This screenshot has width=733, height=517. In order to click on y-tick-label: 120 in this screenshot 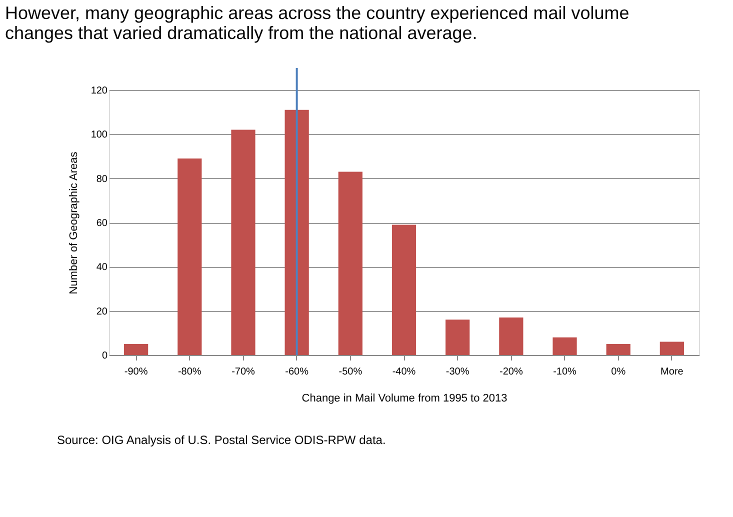, I will do `click(99, 91)`.